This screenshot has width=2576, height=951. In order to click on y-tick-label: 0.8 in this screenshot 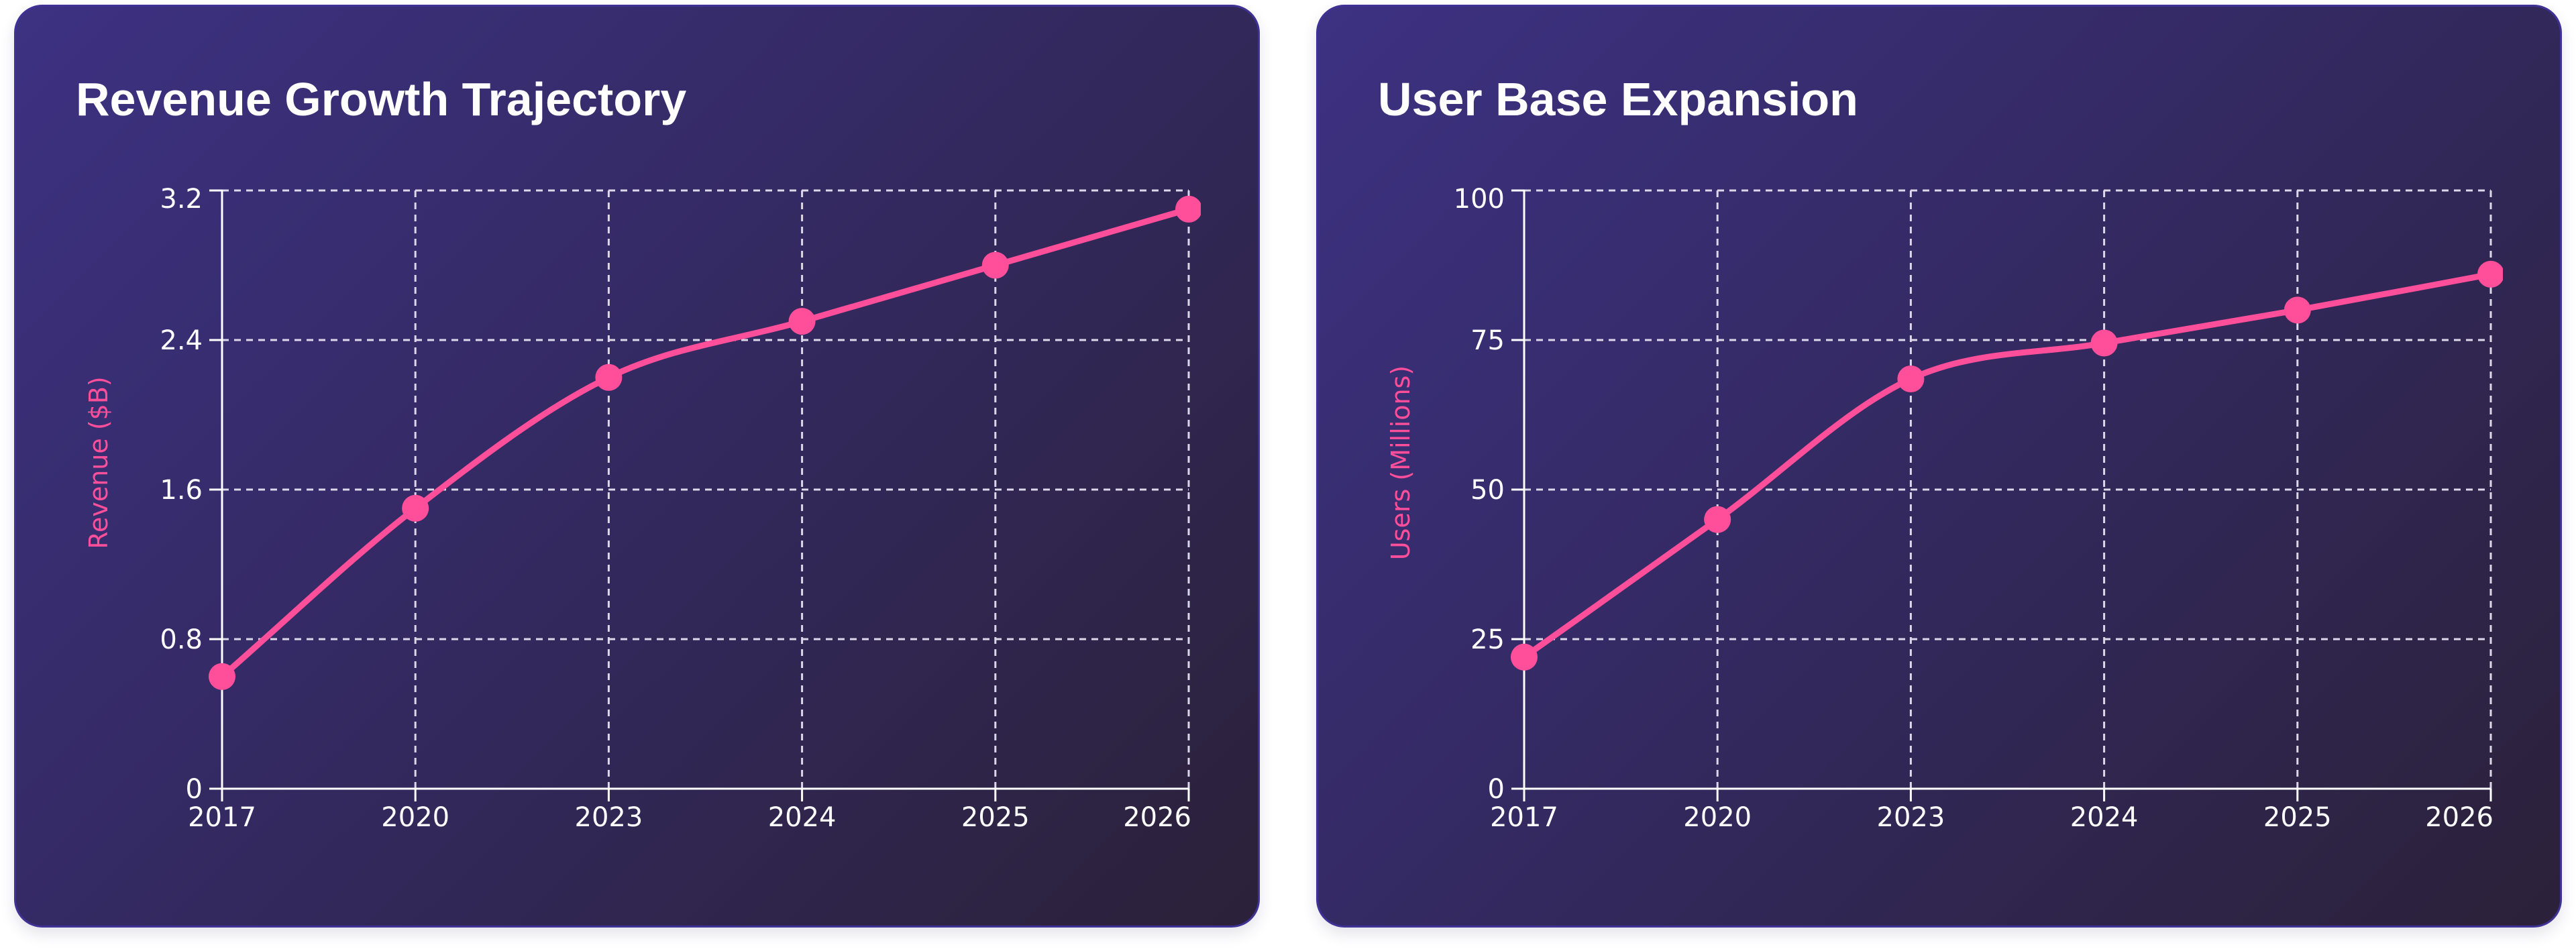, I will do `click(181, 639)`.